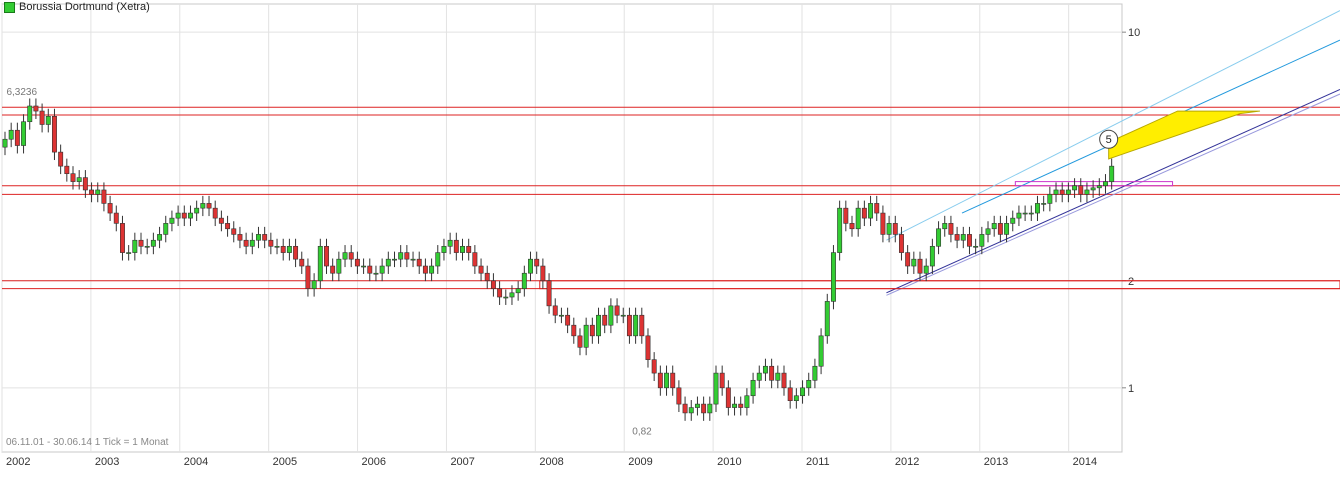  Describe the element at coordinates (9, 7) in the screenshot. I see `legend-swatch` at that location.